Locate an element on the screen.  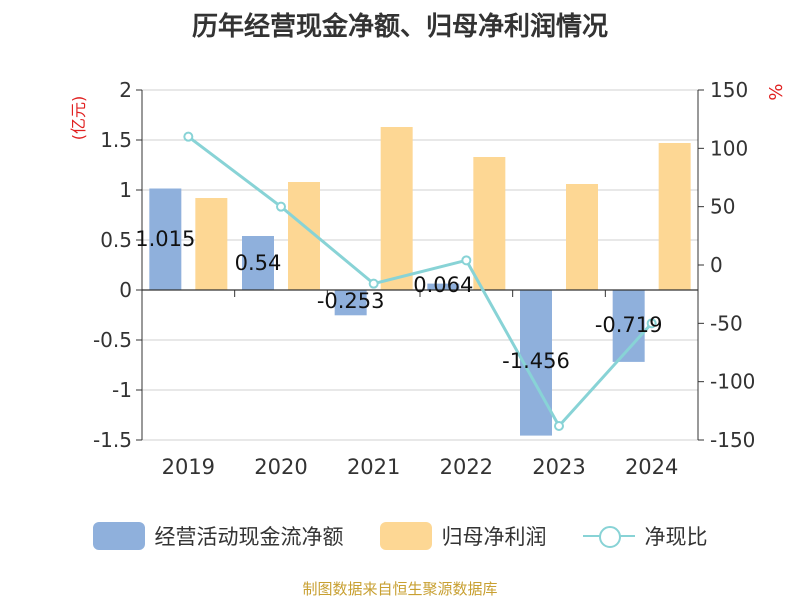
legend-label-net-profit: 归母净利润 is located at coordinates (494, 537).